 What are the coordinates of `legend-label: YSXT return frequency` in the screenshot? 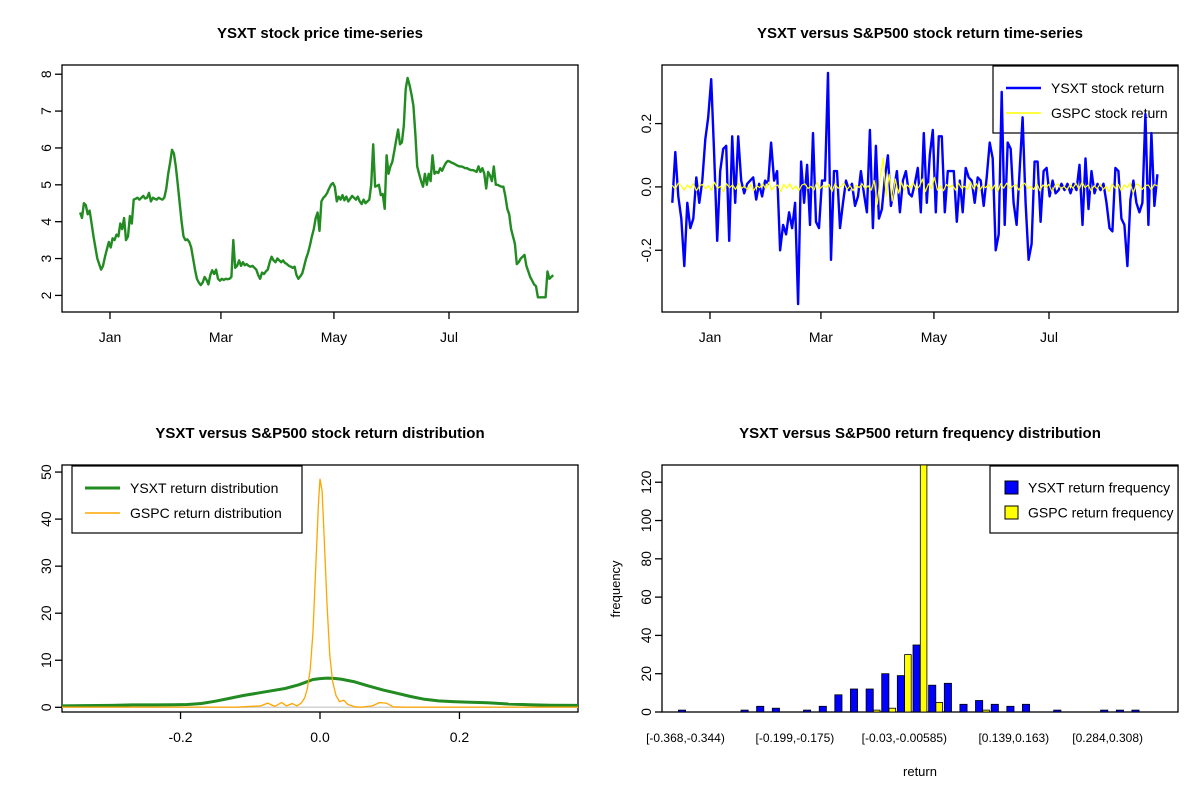 It's located at (1099, 487).